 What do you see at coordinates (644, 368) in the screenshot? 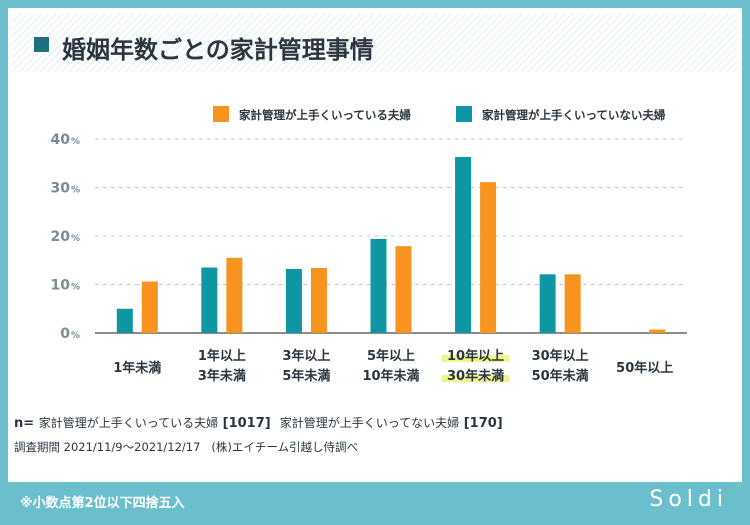
I see `x-tick-label: 50年以上` at bounding box center [644, 368].